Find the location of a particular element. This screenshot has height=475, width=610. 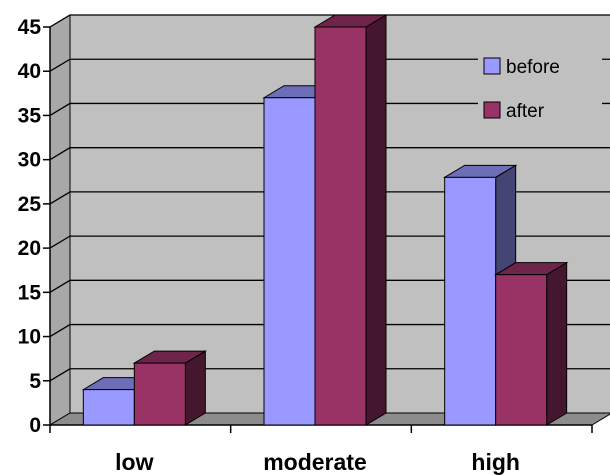

y-tick-label: 40 is located at coordinates (29, 71).